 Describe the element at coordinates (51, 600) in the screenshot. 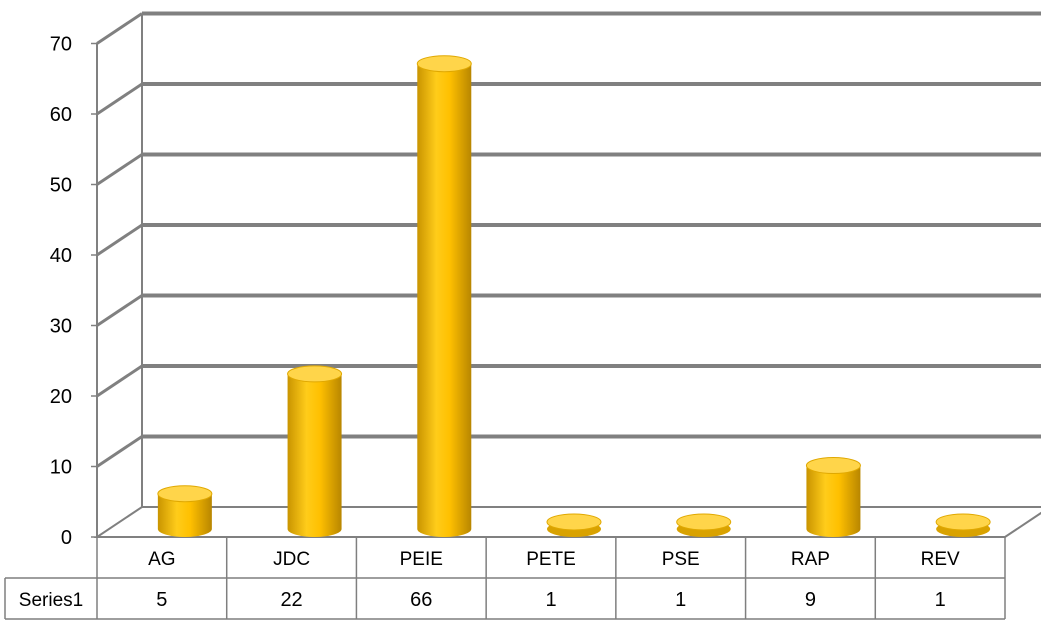

I see `series-name-label: Series1` at that location.